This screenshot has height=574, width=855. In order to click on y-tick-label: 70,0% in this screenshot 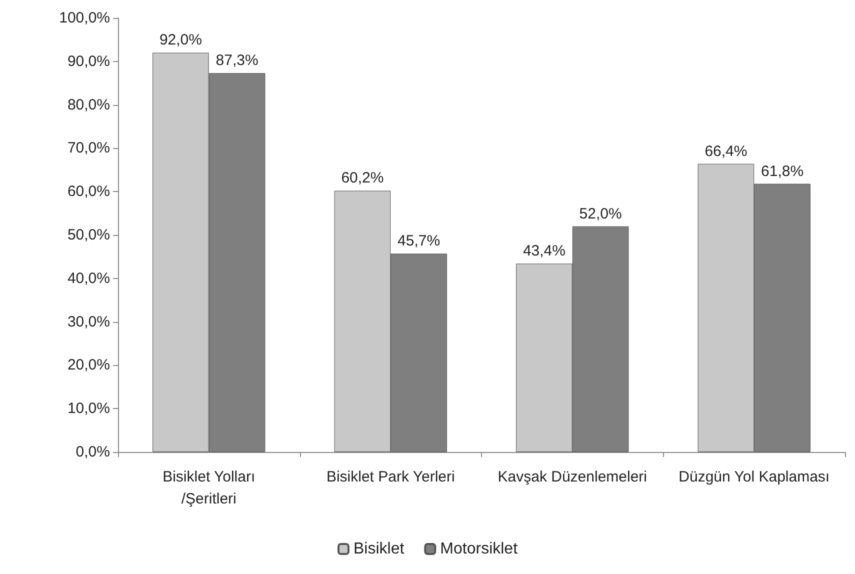, I will do `click(88, 148)`.